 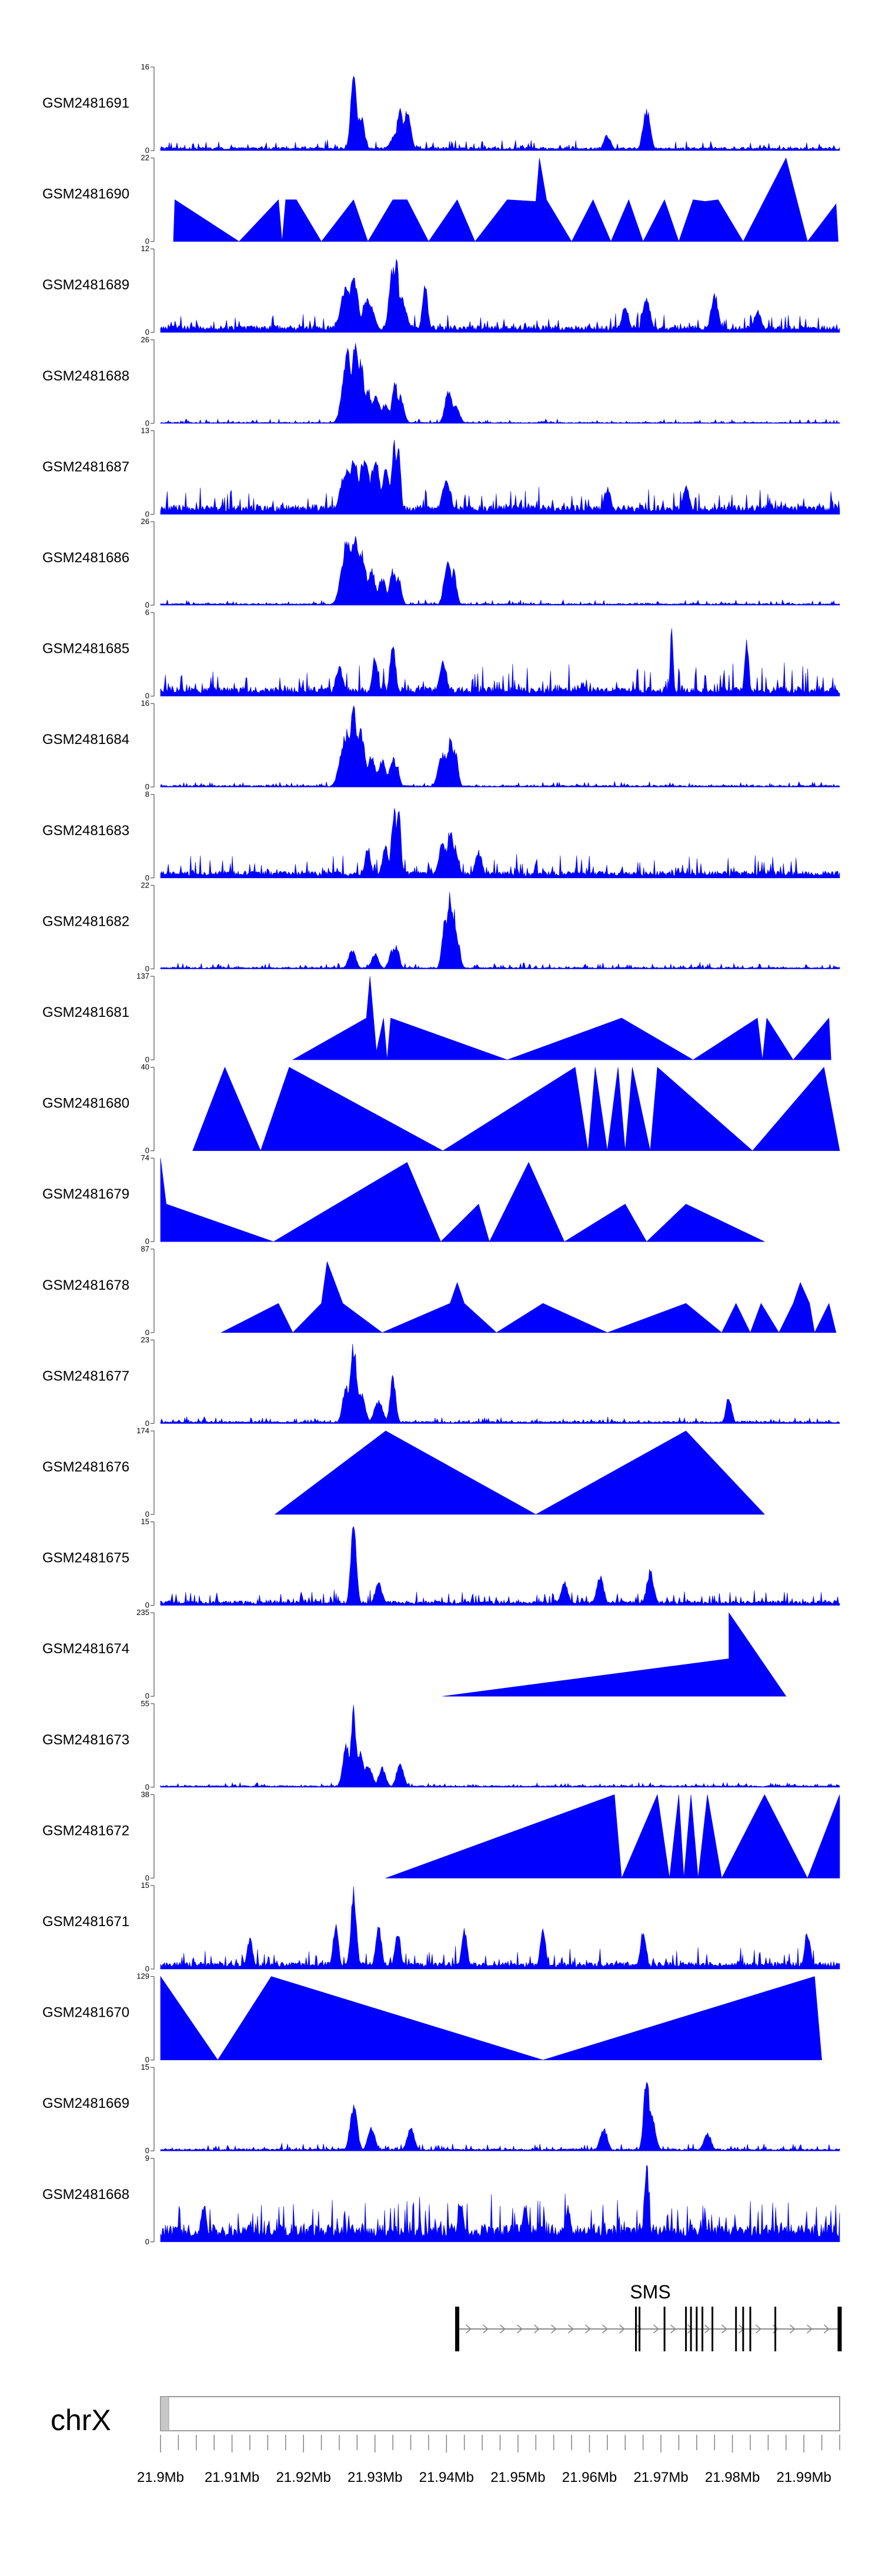 What do you see at coordinates (85, 1376) in the screenshot?
I see `track-label: GSM2481677` at bounding box center [85, 1376].